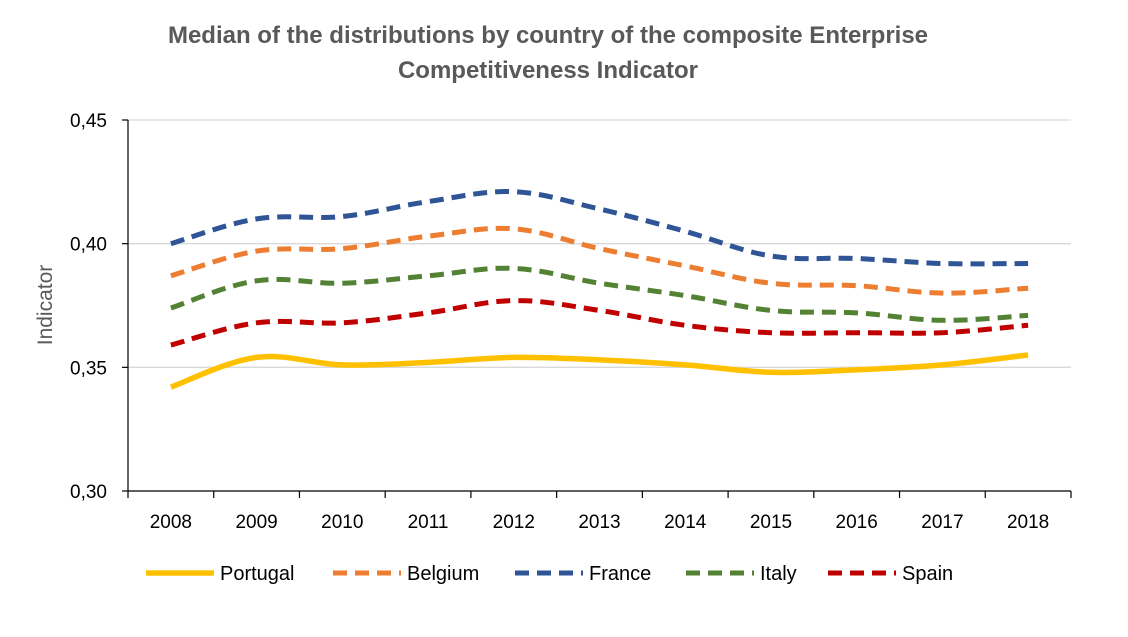 This screenshot has width=1128, height=637. What do you see at coordinates (428, 522) in the screenshot?
I see `x-tick-label: 2011` at bounding box center [428, 522].